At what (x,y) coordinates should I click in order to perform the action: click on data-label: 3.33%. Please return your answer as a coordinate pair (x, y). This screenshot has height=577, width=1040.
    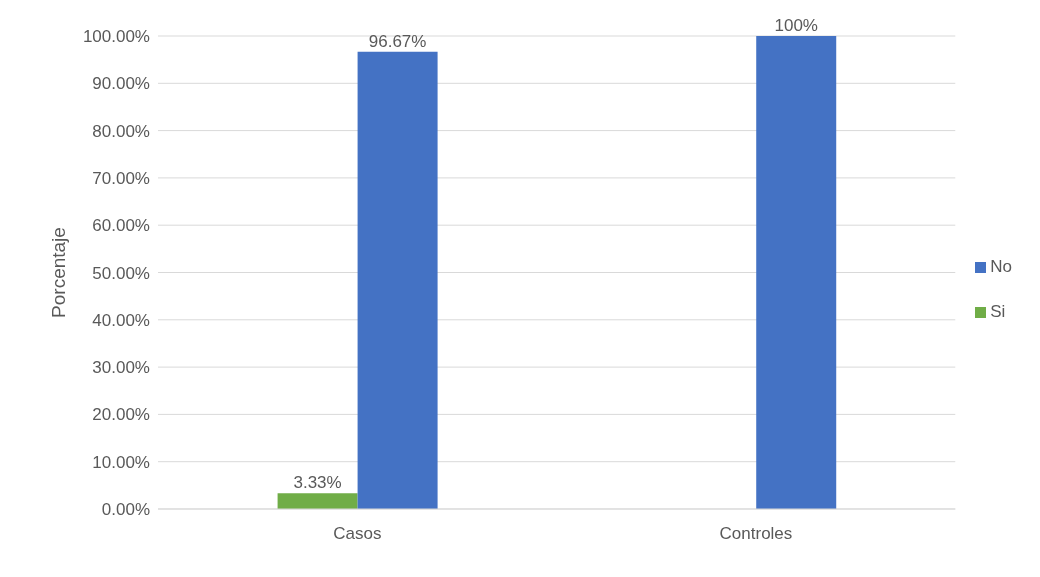
    Looking at the image, I should click on (317, 483).